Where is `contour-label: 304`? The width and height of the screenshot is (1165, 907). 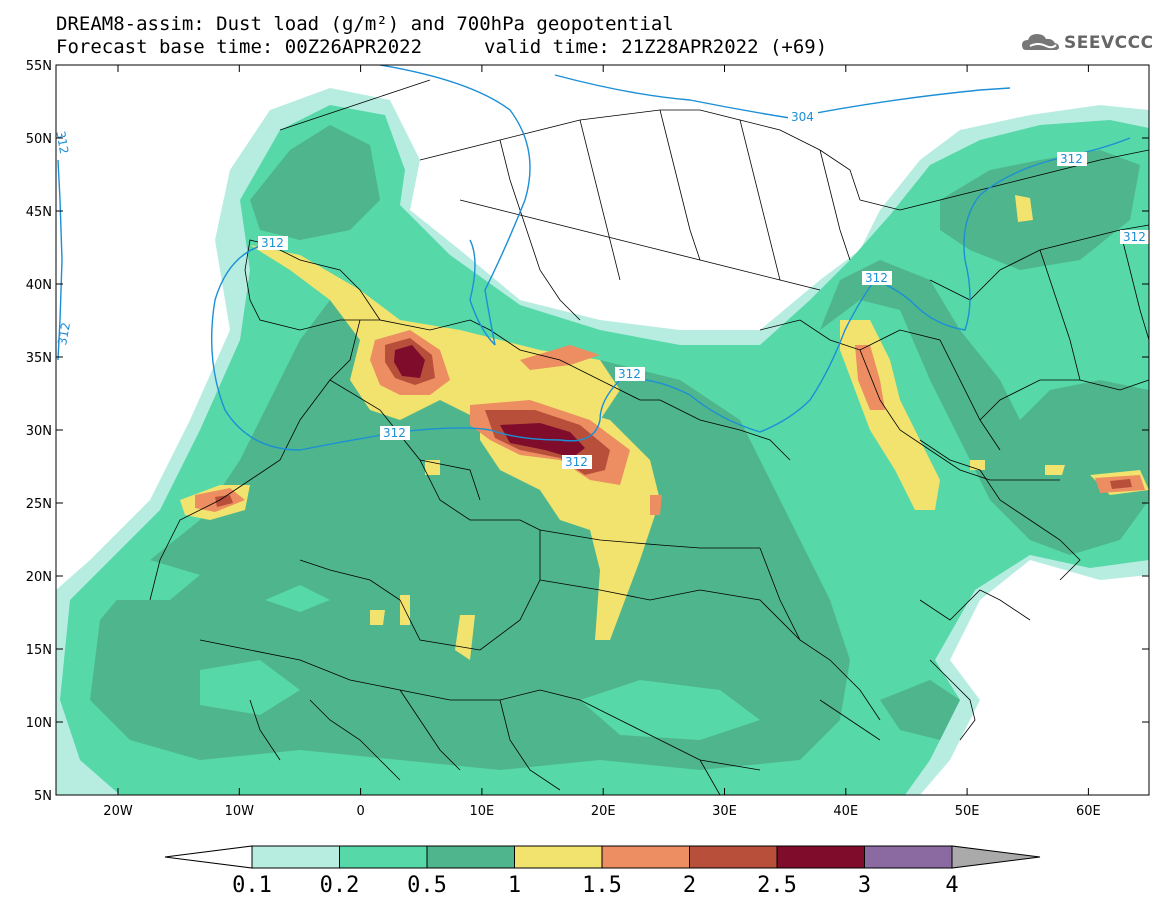 contour-label: 304 is located at coordinates (803, 117).